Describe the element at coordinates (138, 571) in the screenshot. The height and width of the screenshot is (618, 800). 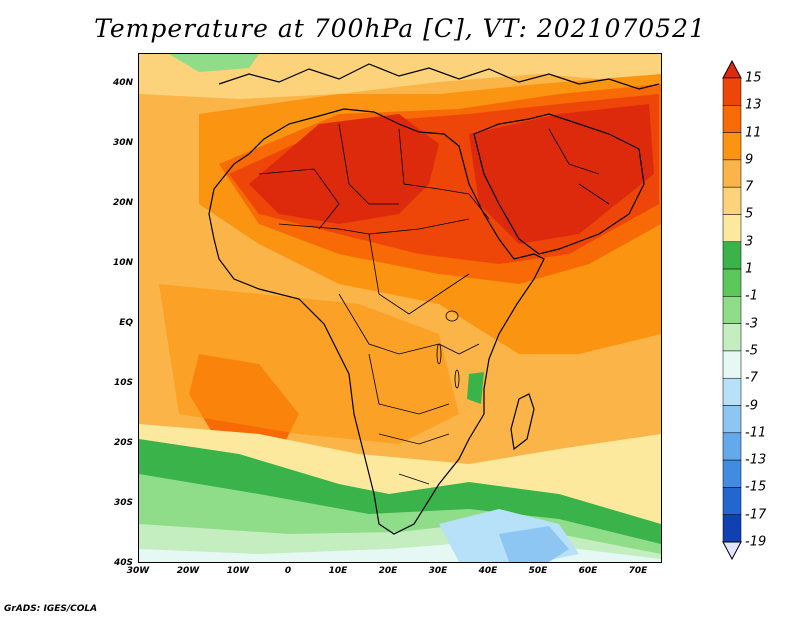
I see `lon-label-30w: 30W` at that location.